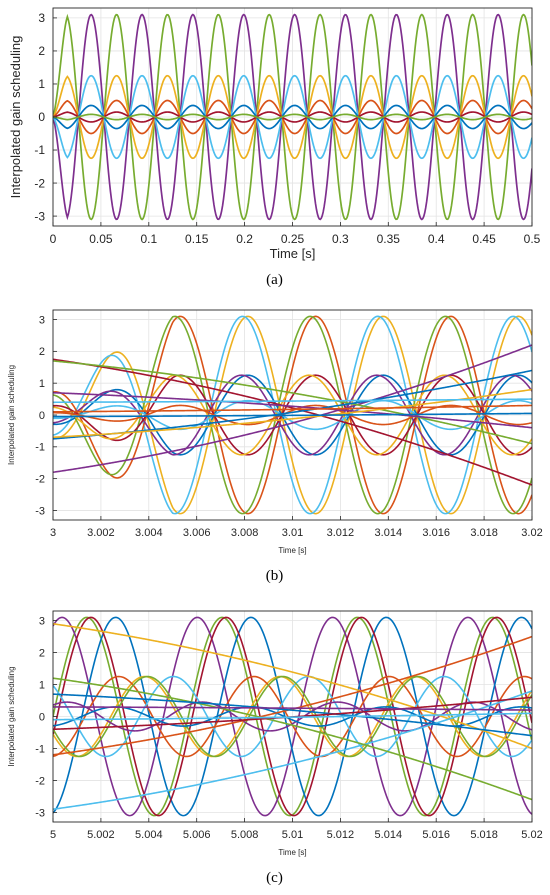  I want to click on x-tick-label: 3.008, so click(245, 533).